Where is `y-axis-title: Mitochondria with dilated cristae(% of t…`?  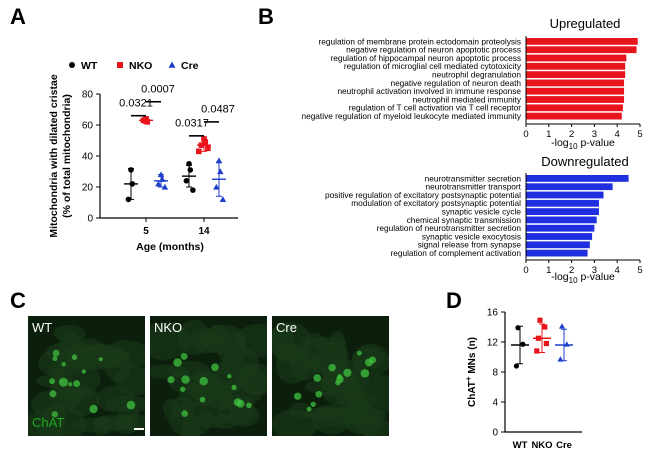 y-axis-title: Mitochondria with dilated cristae(% of t… is located at coordinates (60, 156).